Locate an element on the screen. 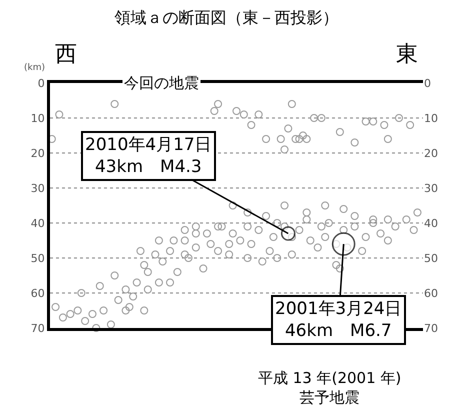 This screenshot has width=453, height=419. text: 西 is located at coordinates (66, 54).